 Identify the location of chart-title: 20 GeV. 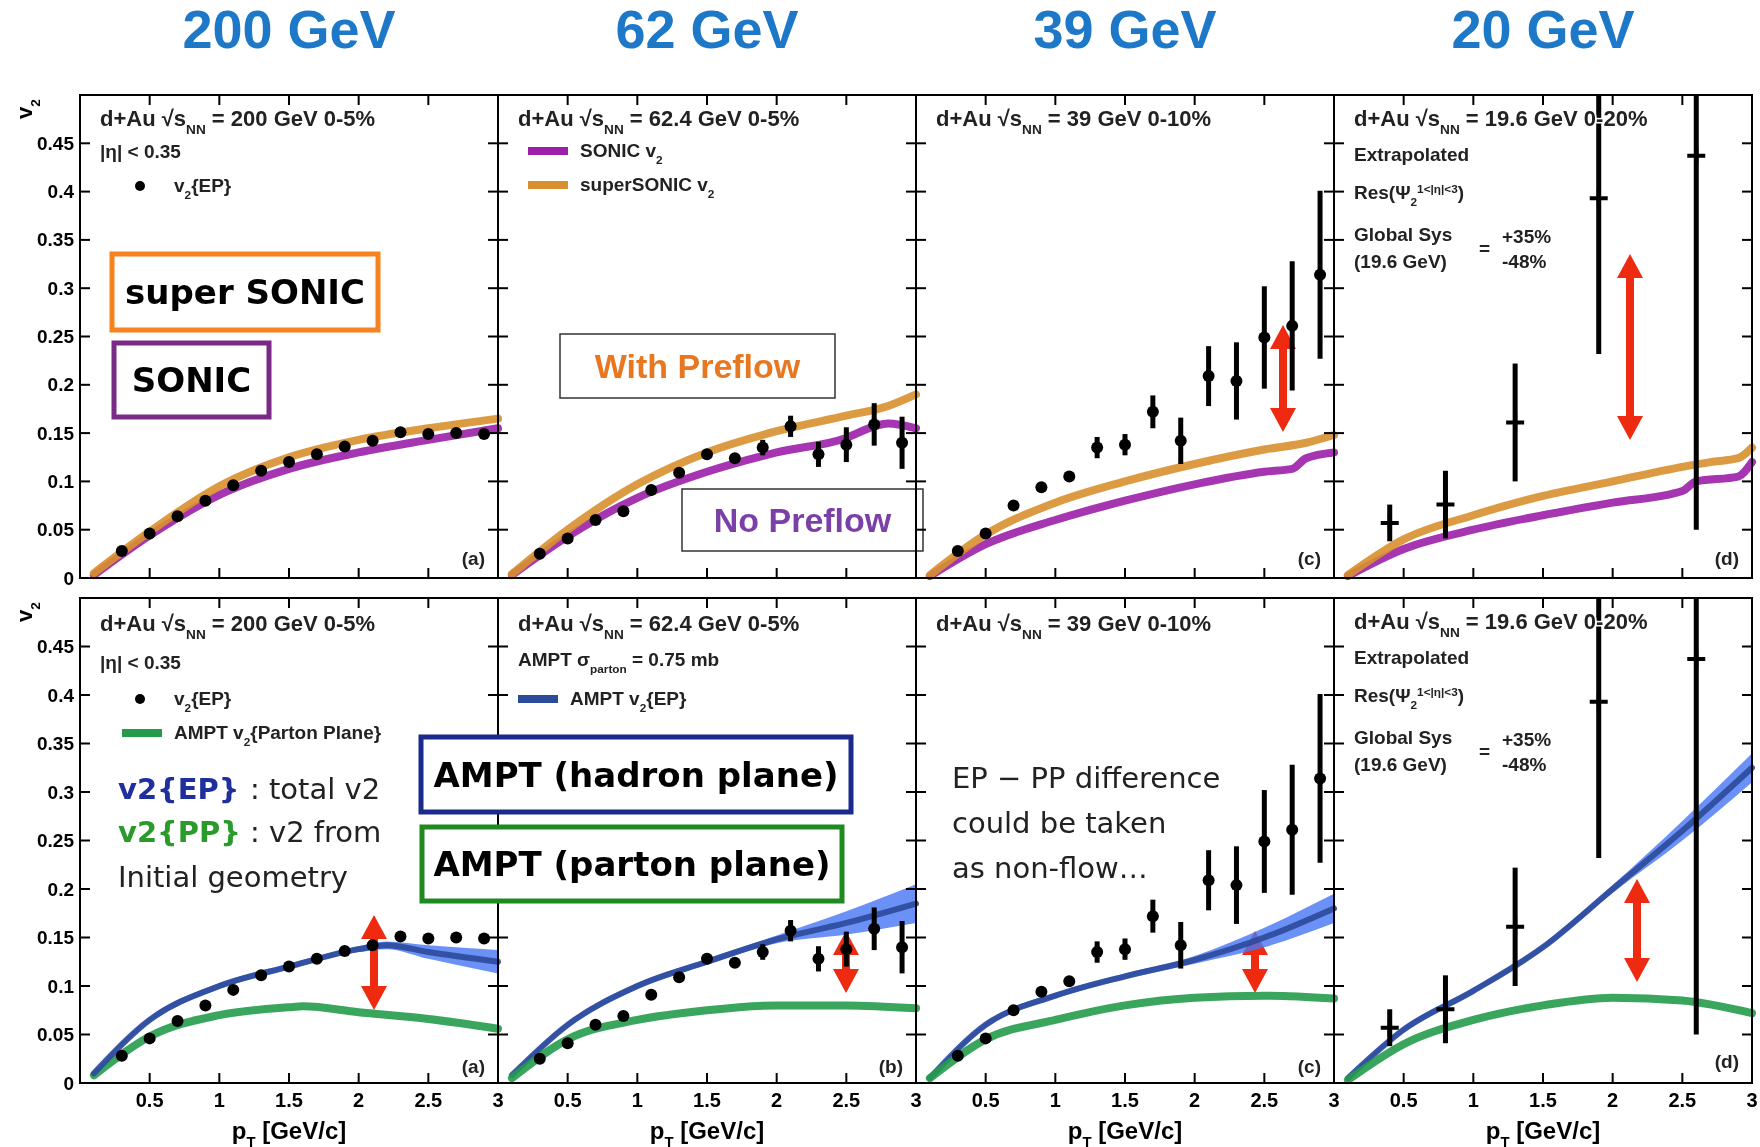
(1543, 29).